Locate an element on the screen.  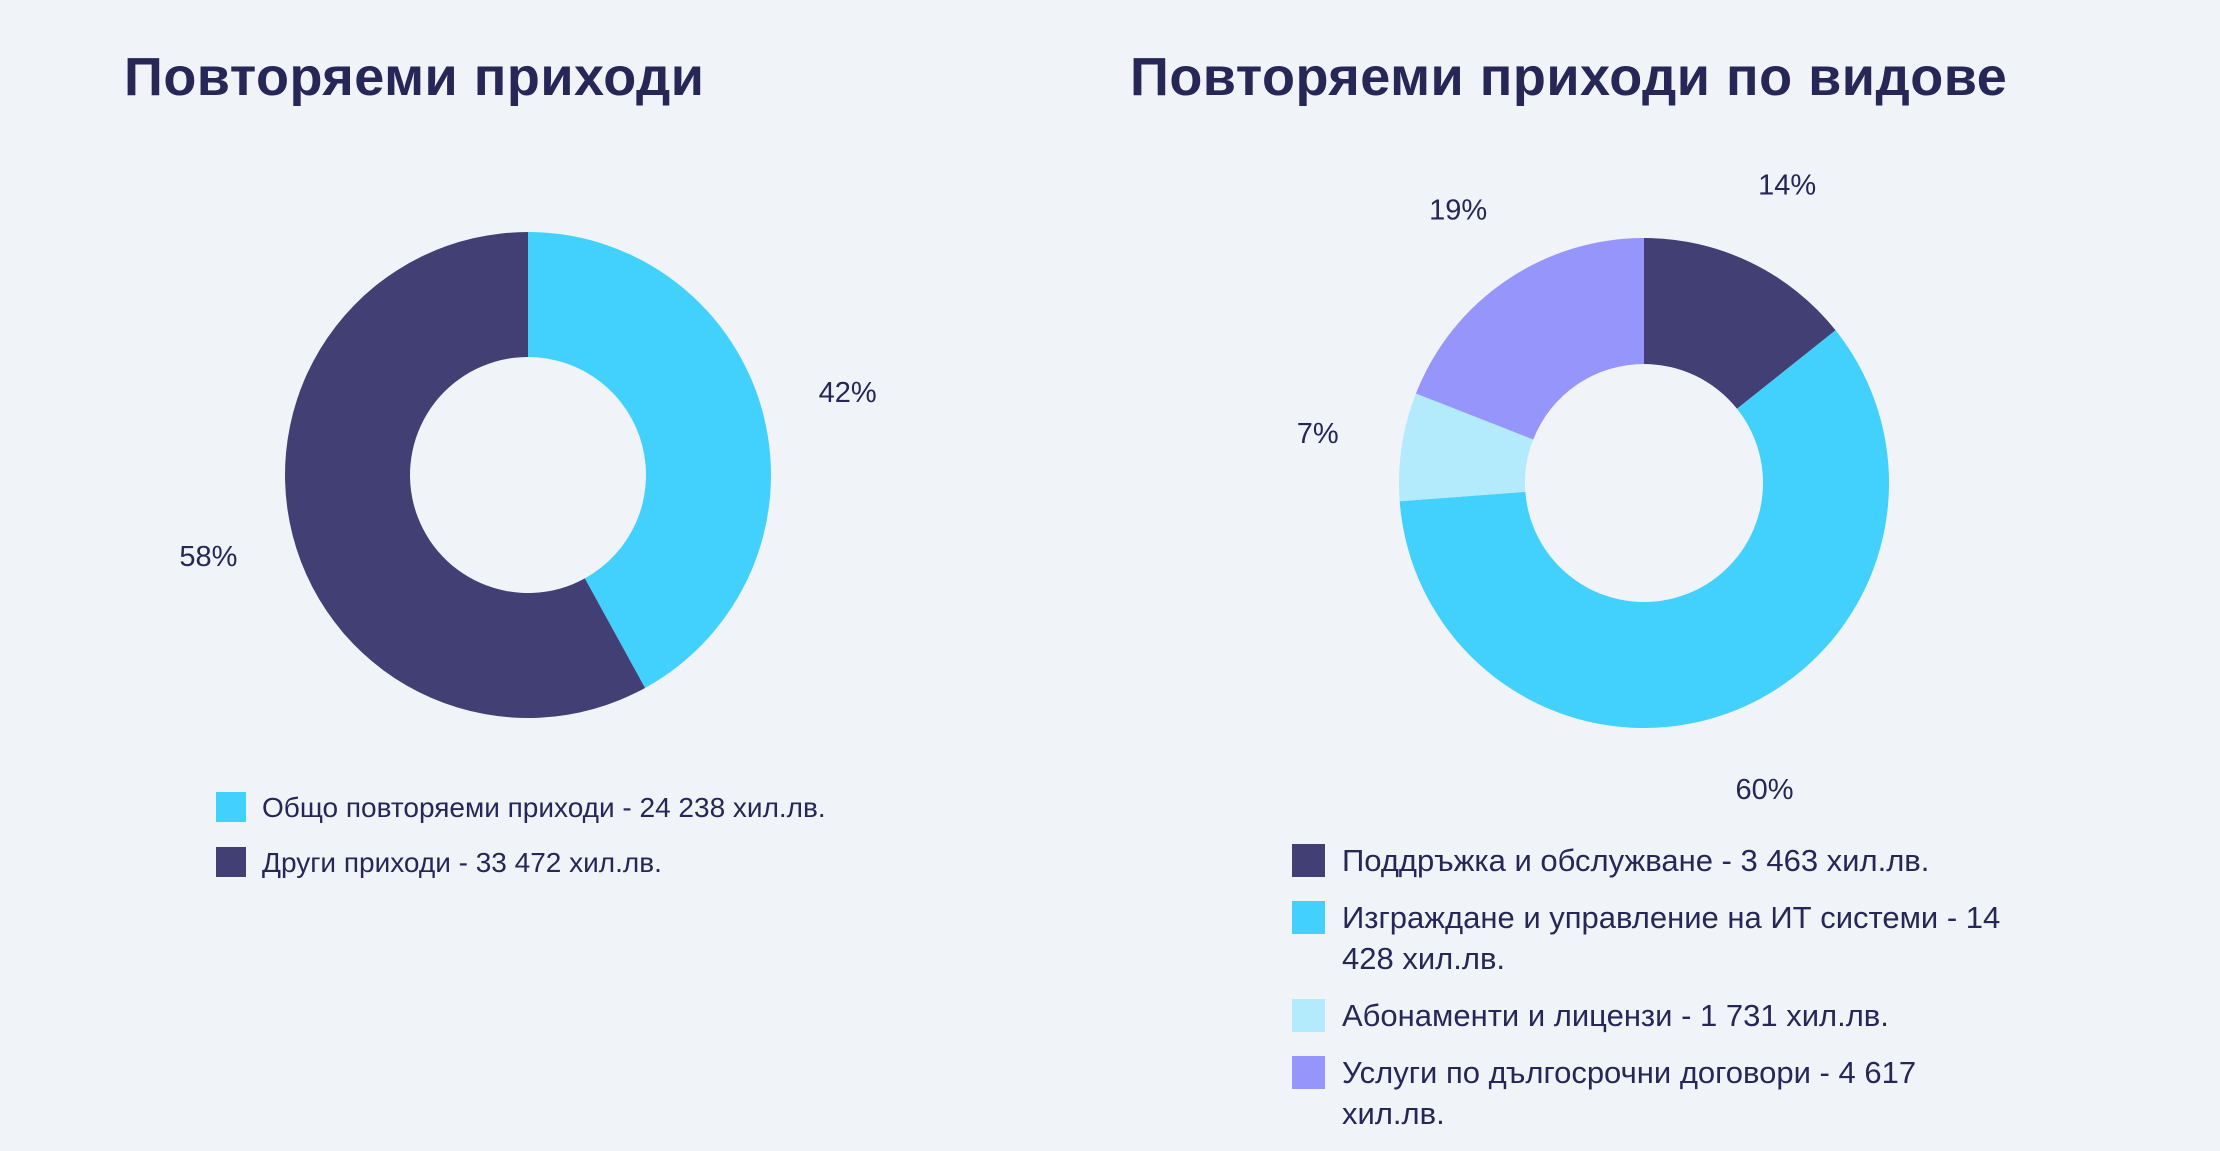
legend-item: Поддръжка и обслужване - 3 463 хил.лв. is located at coordinates (1652, 861).